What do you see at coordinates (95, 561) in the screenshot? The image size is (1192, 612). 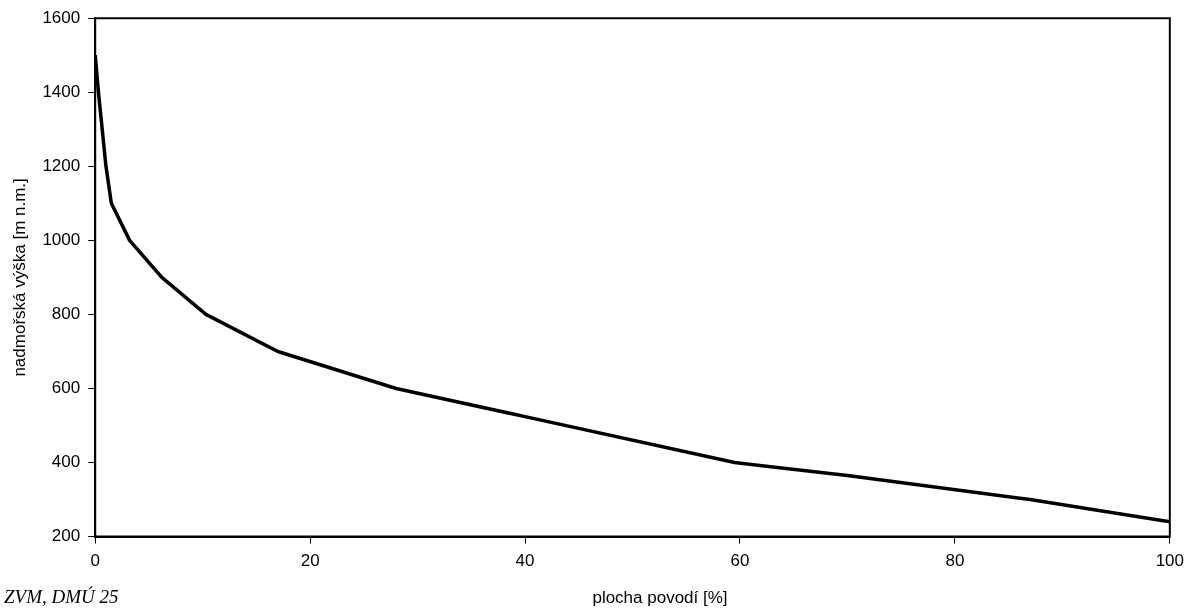 I see `x-tick-label: 0` at bounding box center [95, 561].